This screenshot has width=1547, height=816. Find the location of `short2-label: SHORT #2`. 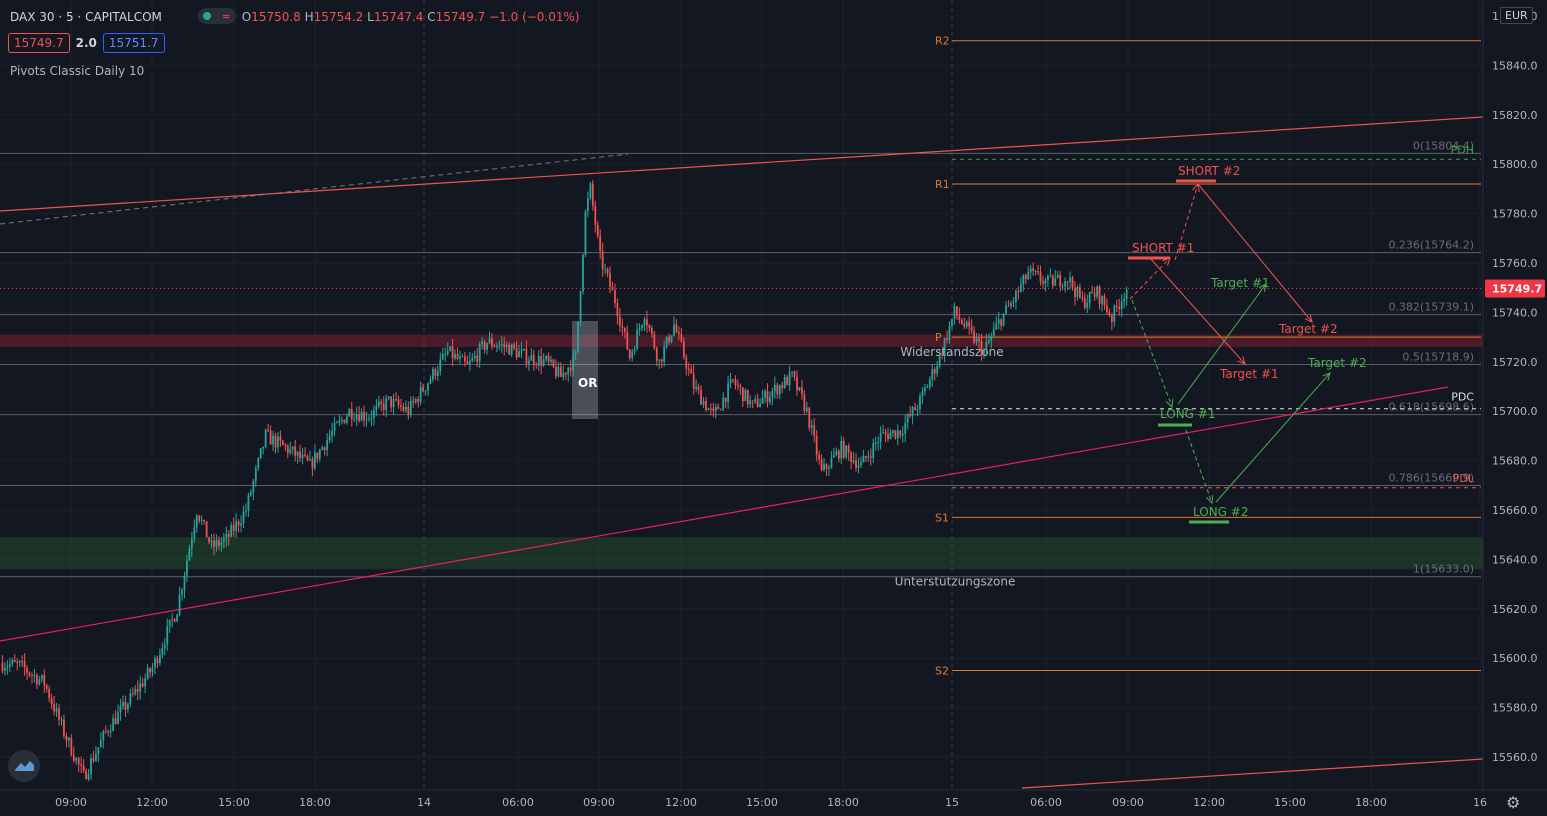

short2-label: SHORT #2 is located at coordinates (1209, 171).